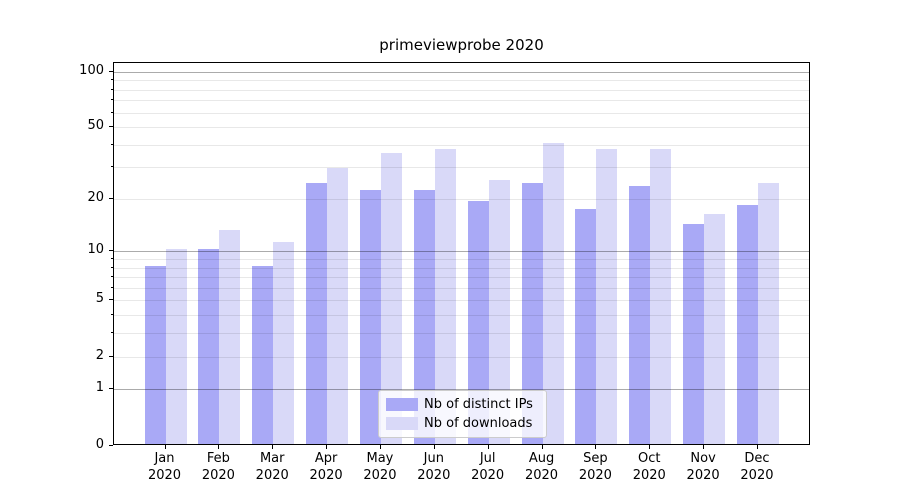  What do you see at coordinates (380, 467) in the screenshot?
I see `x-tick-label: May 2020` at bounding box center [380, 467].